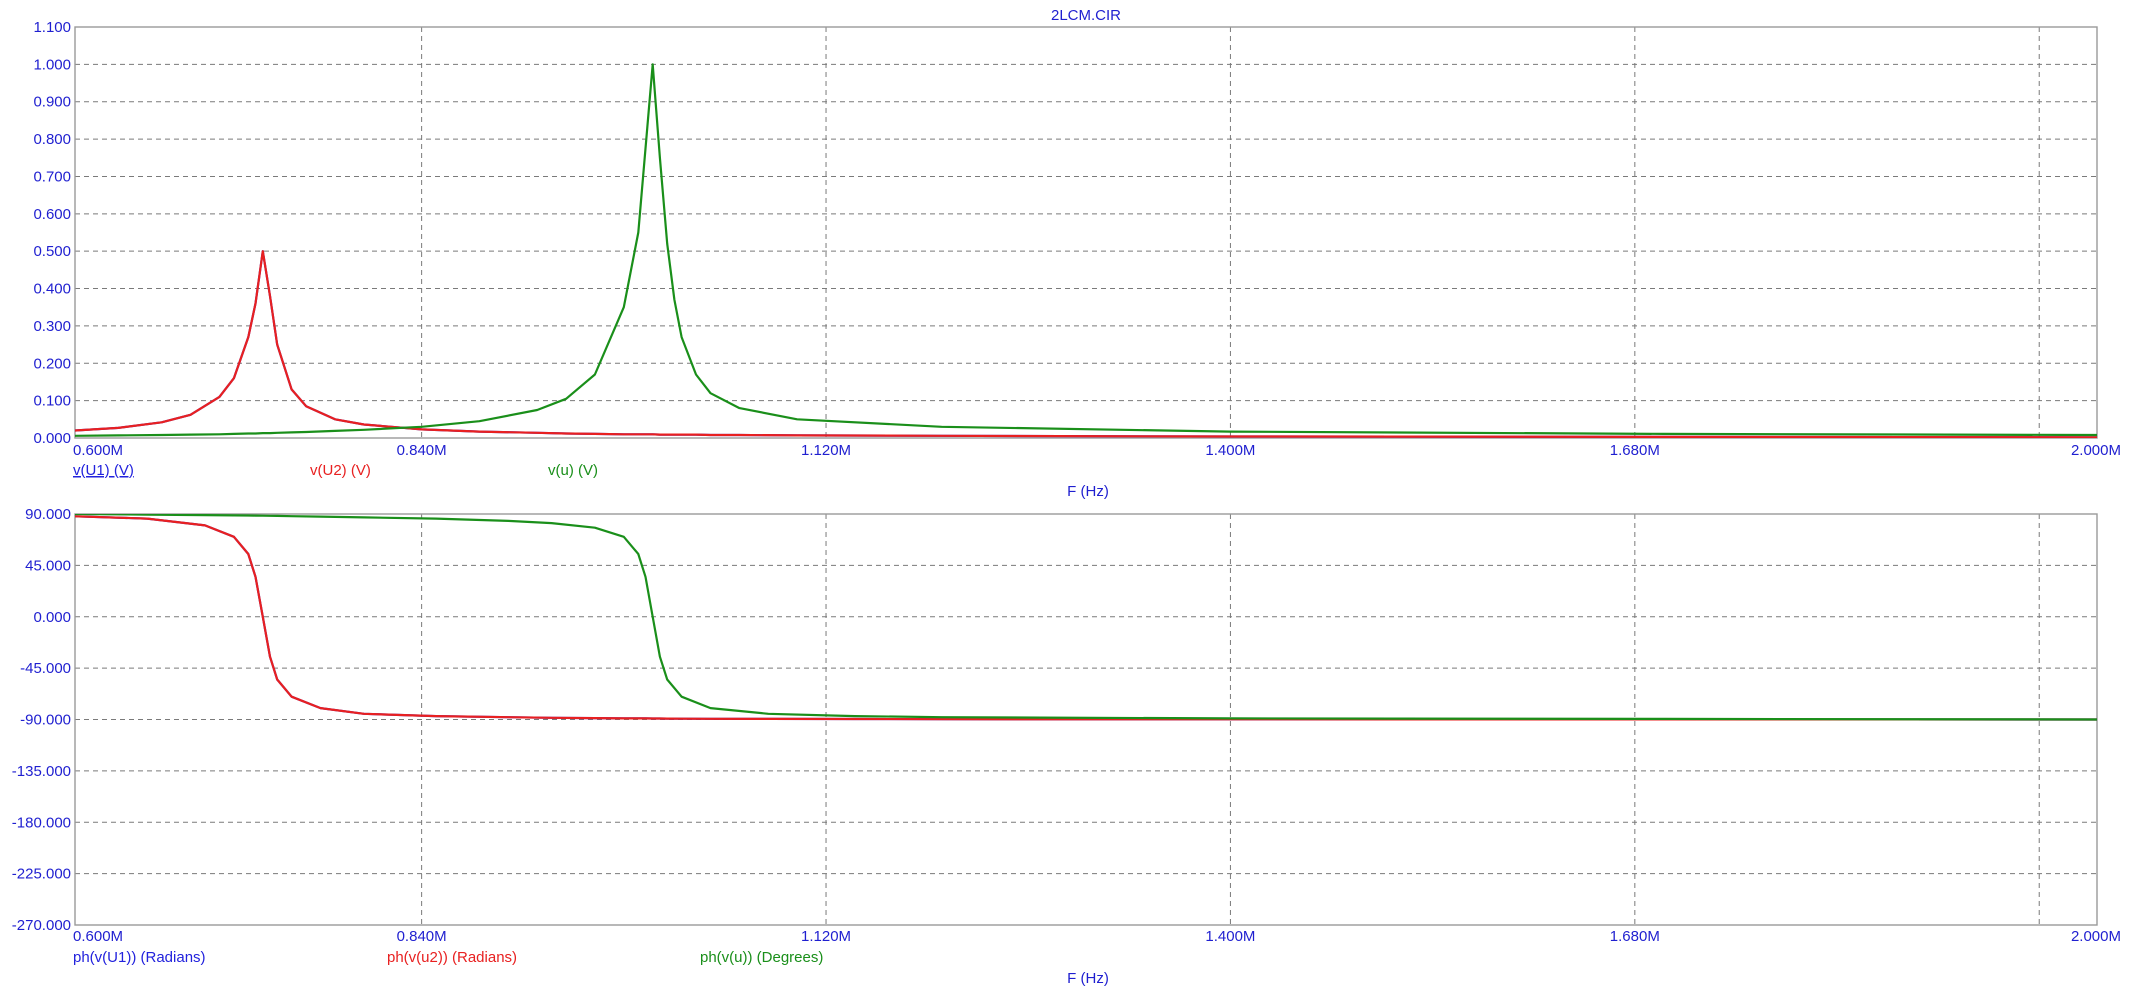 This screenshot has width=2133, height=989. What do you see at coordinates (41, 925) in the screenshot?
I see `y-tick-label: -270.000` at bounding box center [41, 925].